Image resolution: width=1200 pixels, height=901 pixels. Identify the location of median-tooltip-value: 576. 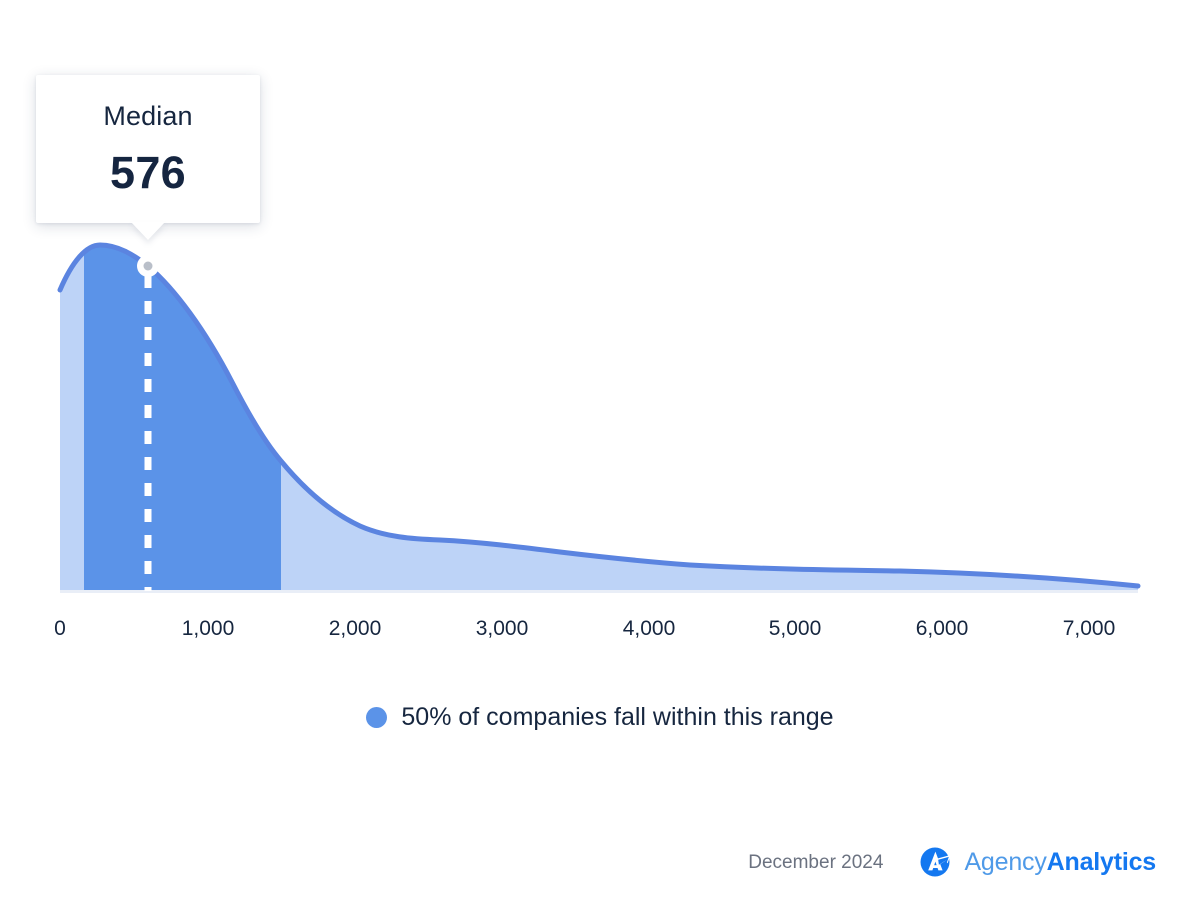
(148, 172).